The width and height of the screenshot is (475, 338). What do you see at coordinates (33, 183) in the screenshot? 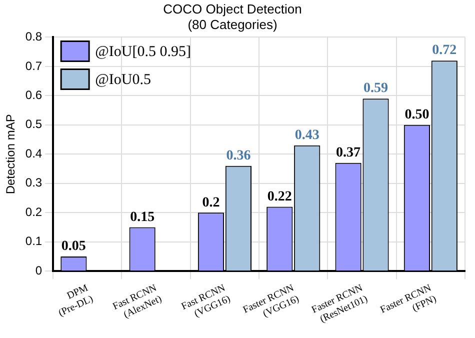
I see `y-tick-label: 0.3` at bounding box center [33, 183].